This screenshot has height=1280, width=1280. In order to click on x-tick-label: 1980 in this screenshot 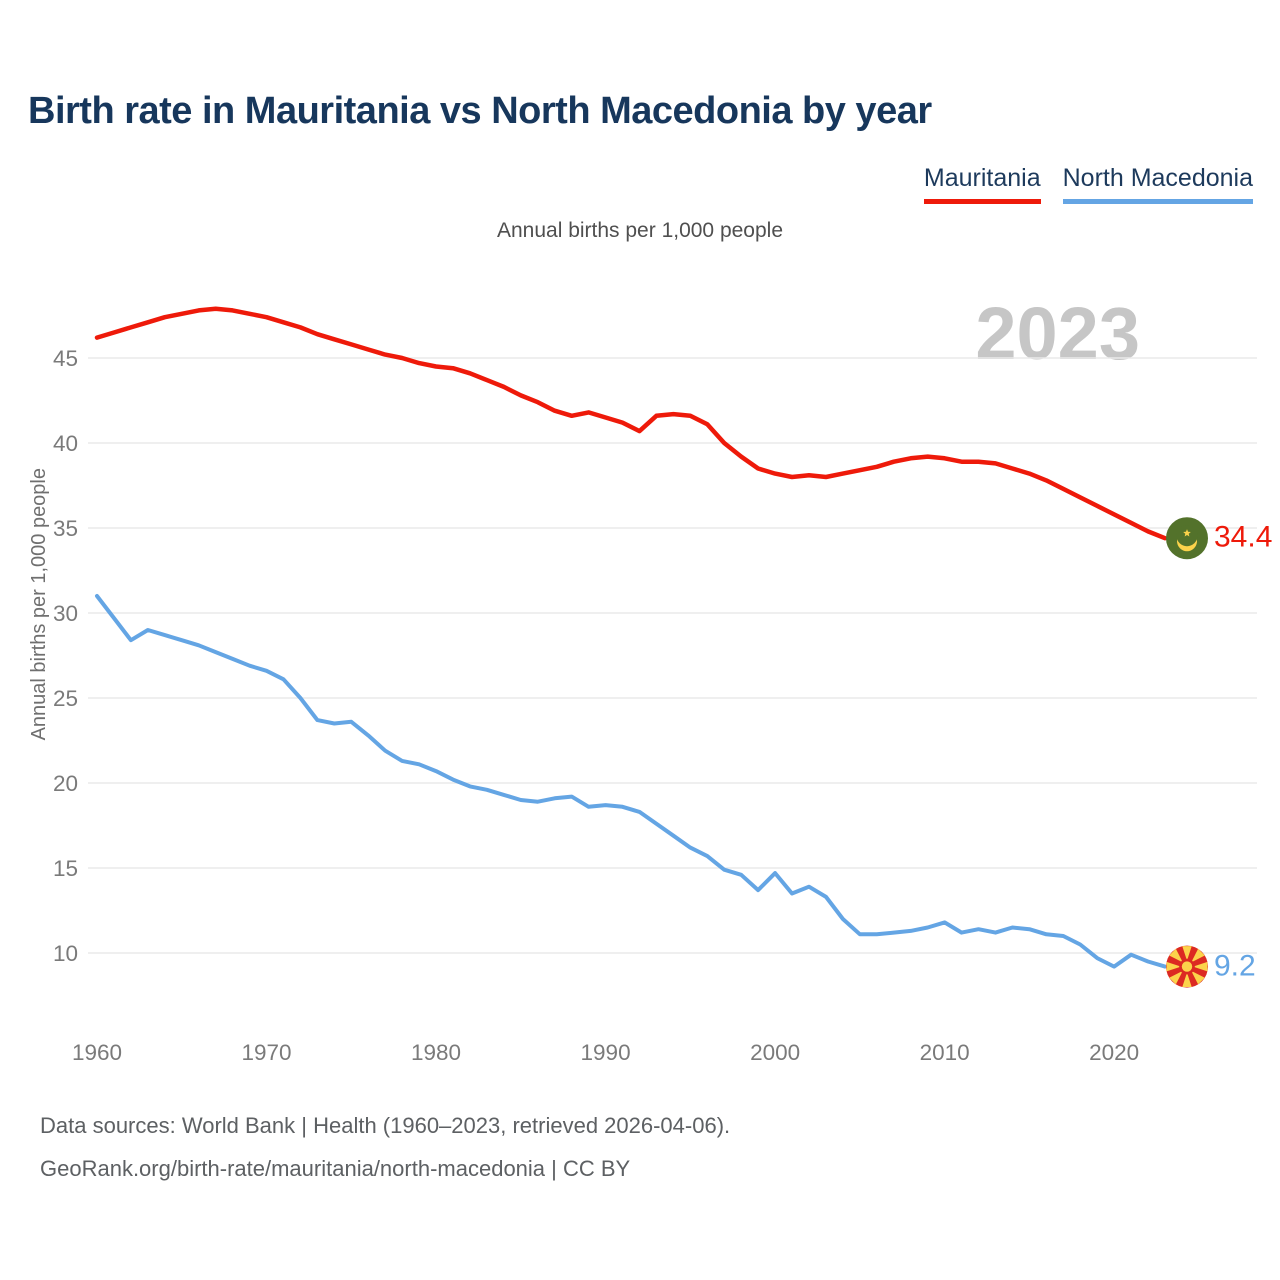, I will do `click(436, 1052)`.